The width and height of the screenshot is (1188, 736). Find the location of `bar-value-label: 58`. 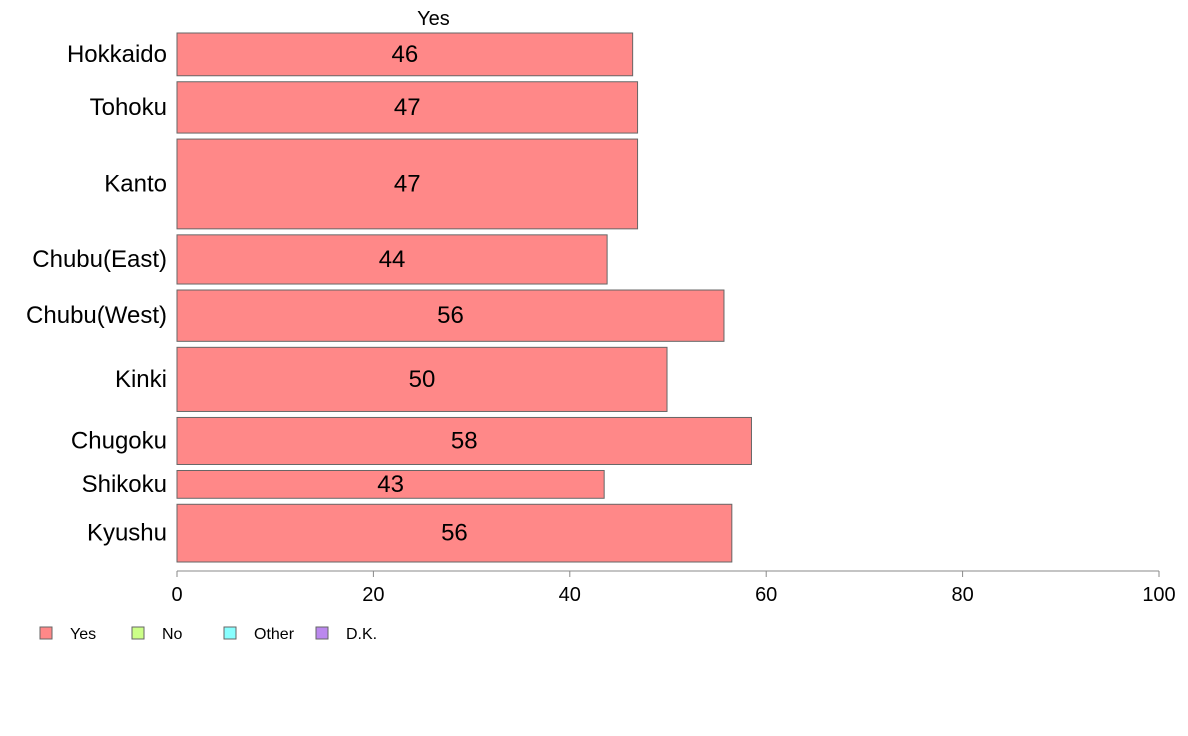

bar-value-label: 58 is located at coordinates (464, 440).